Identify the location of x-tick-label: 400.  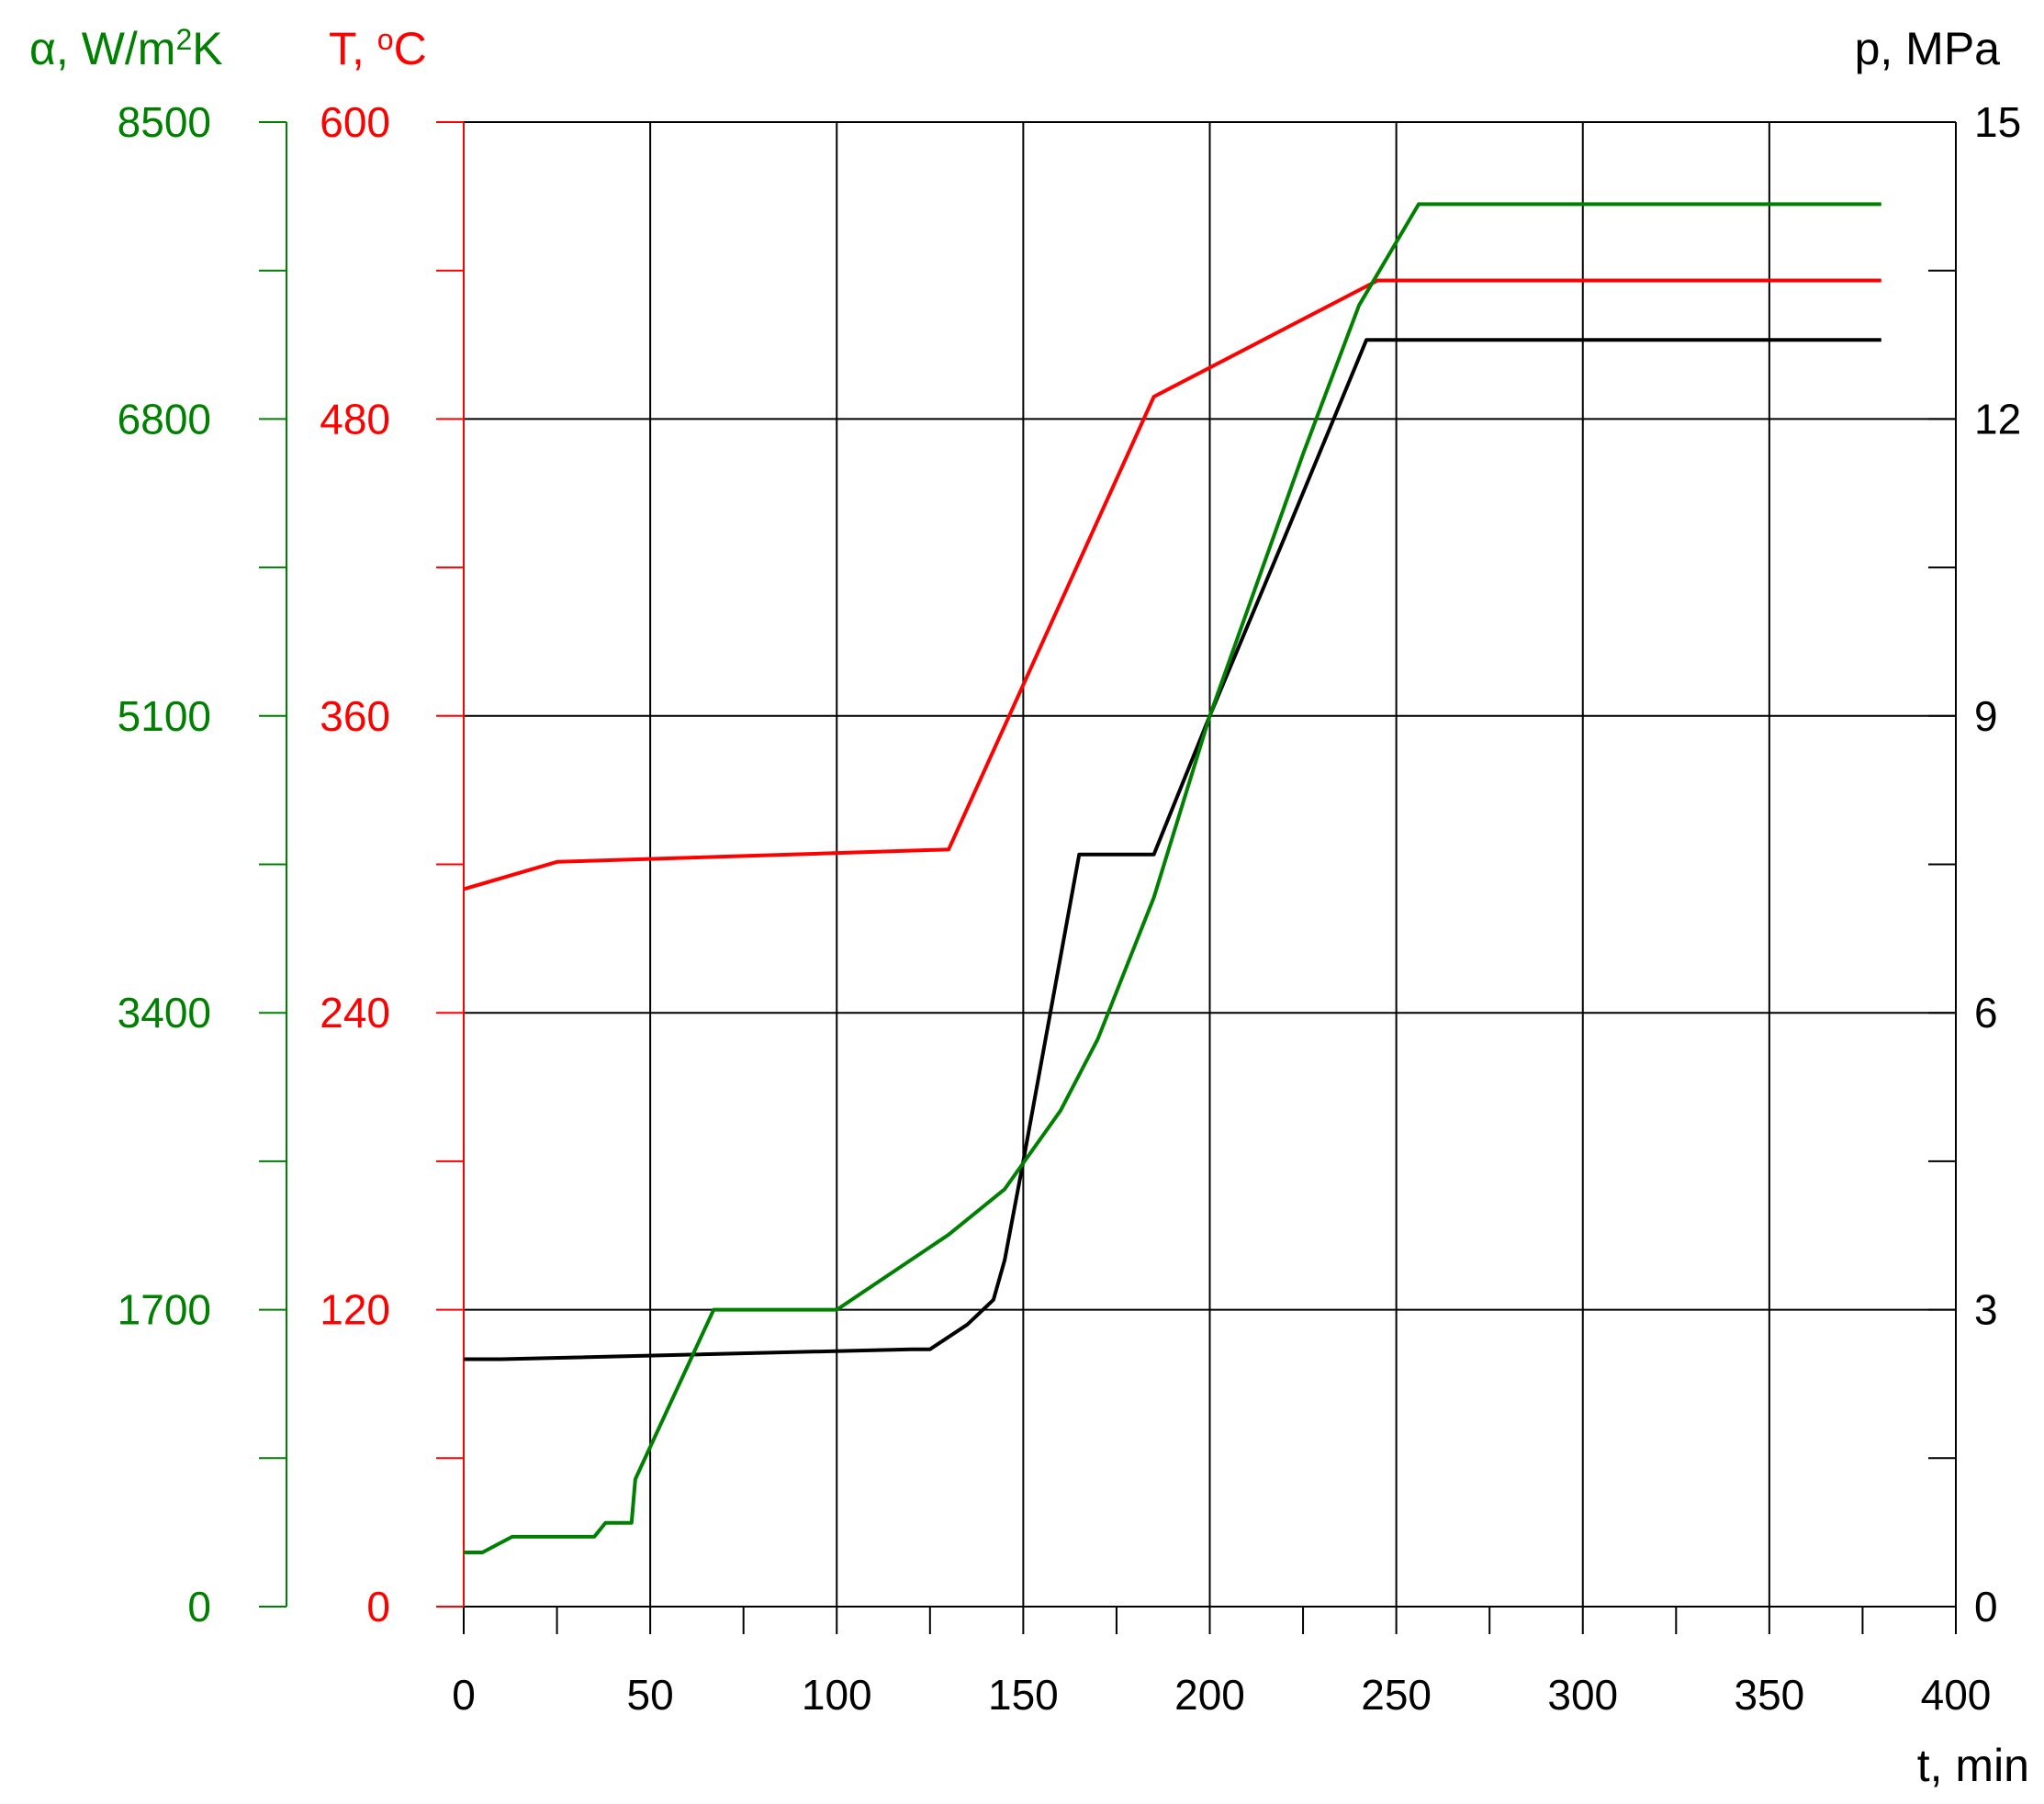
(1956, 1695).